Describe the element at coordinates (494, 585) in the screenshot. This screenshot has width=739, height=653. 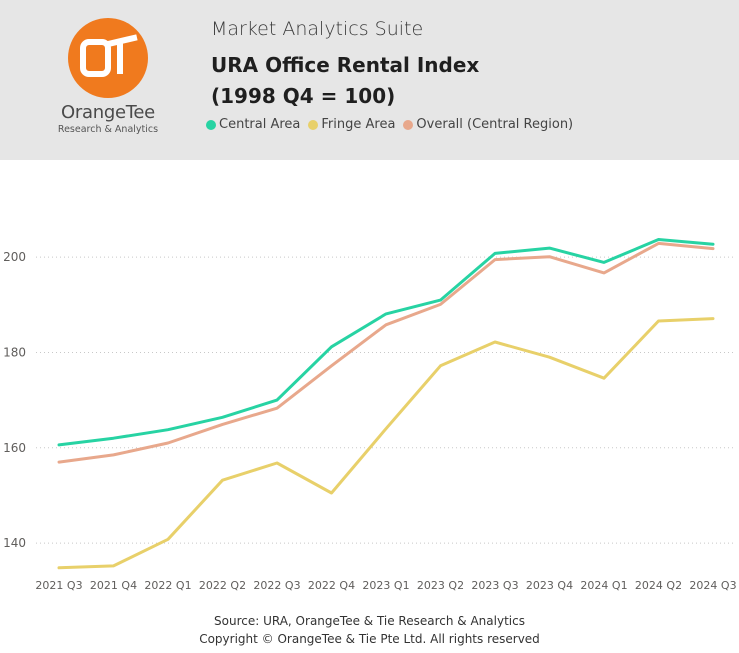
I see `x-tick-label: 2023 Q3` at that location.